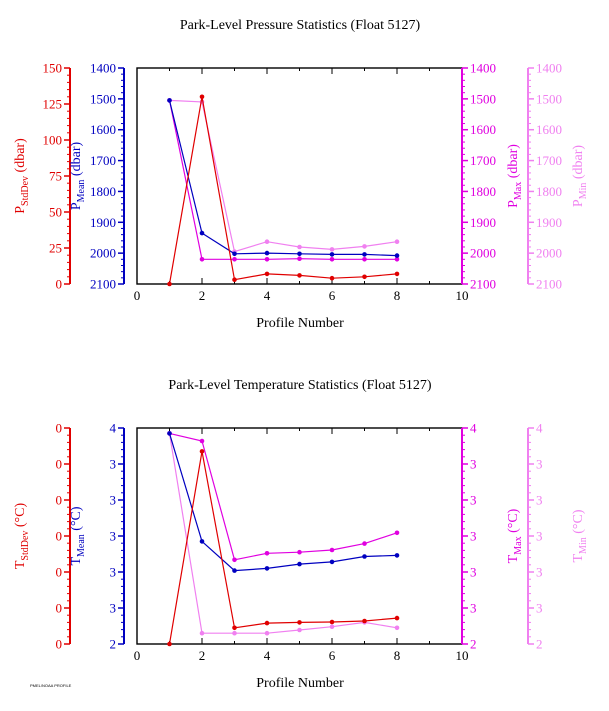 This screenshot has width=609, height=711. What do you see at coordinates (103, 160) in the screenshot?
I see `pressure-mean-tick-label: 1700` at bounding box center [103, 160].